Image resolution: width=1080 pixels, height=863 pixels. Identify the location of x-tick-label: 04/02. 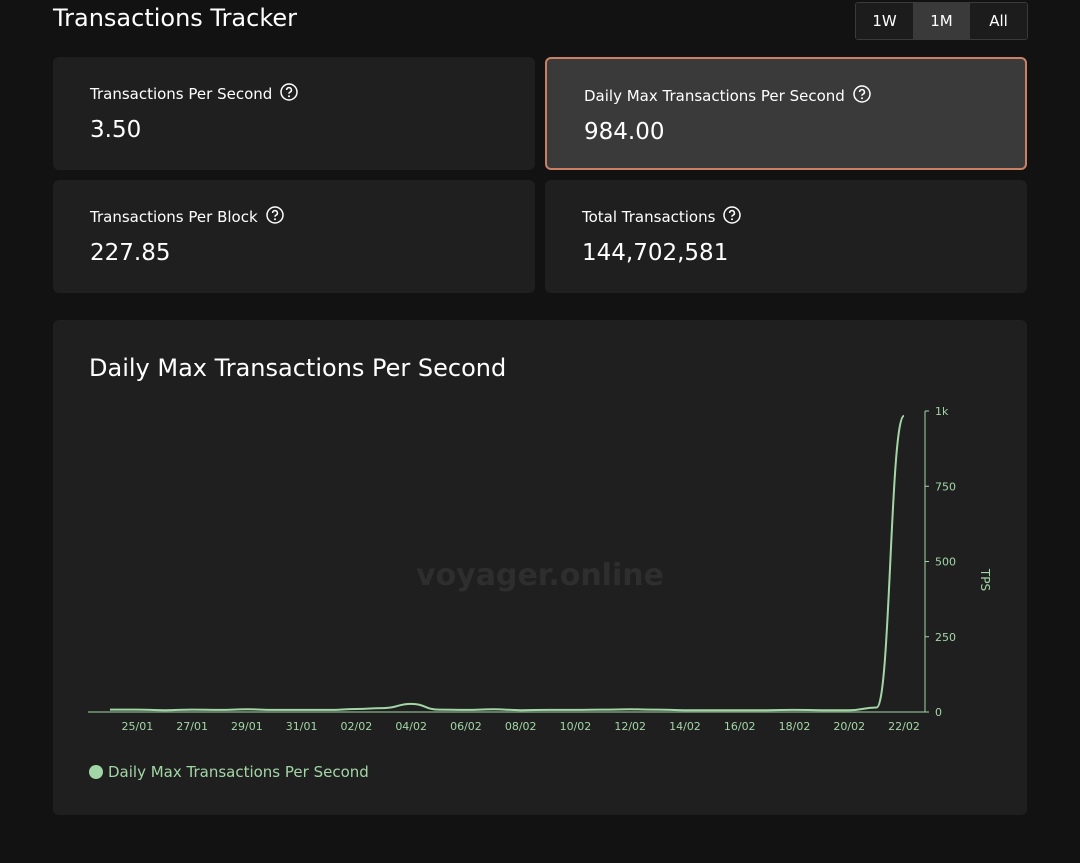
(411, 726).